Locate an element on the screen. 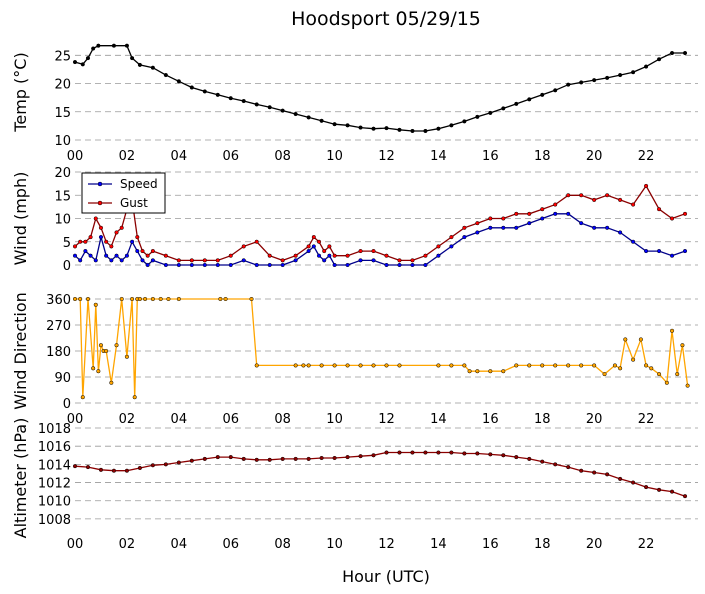 This screenshot has width=705, height=594. x-tick-label: 14 is located at coordinates (438, 419).